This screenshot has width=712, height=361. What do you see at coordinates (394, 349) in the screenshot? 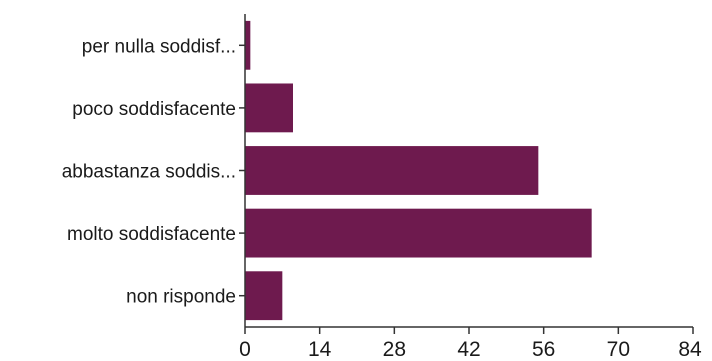
I see `x-tick-label-2: 28` at bounding box center [394, 349].